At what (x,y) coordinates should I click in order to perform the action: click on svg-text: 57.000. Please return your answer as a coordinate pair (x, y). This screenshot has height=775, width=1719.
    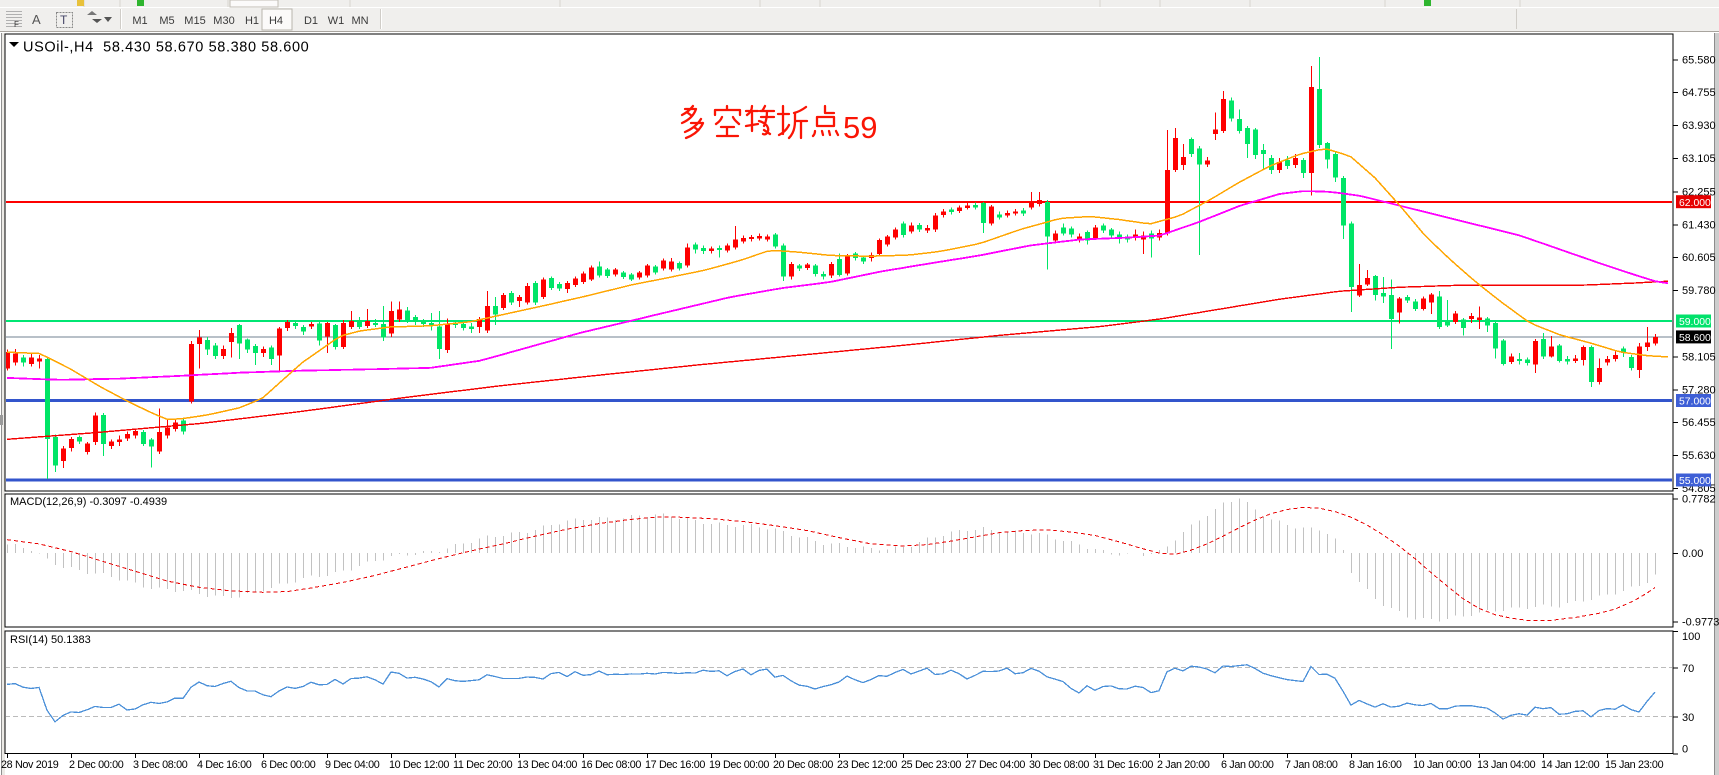
    Looking at the image, I should click on (1695, 402).